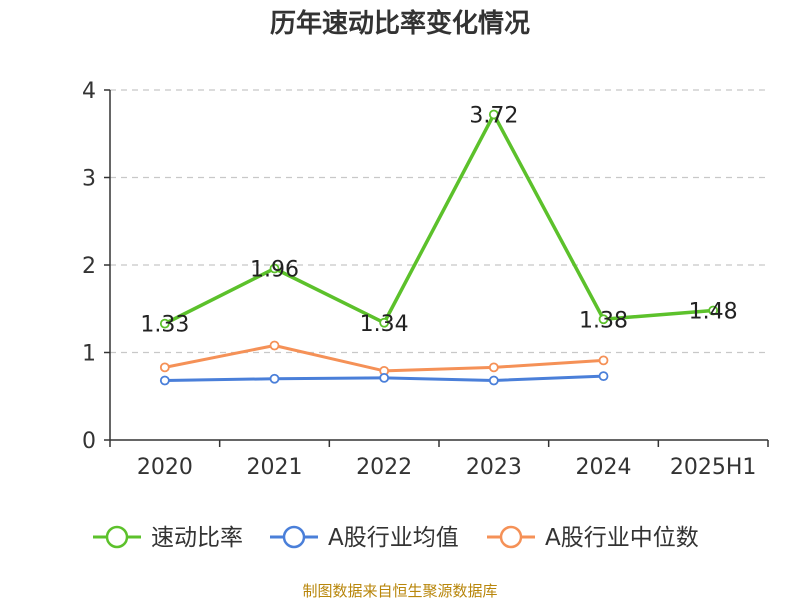  Describe the element at coordinates (384, 467) in the screenshot. I see `x-tick-label: 2022` at that location.